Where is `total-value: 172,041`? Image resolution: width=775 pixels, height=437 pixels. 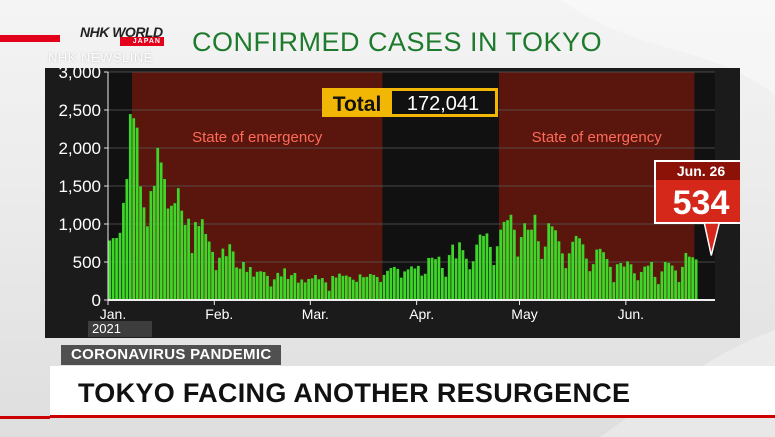 total-value: 172,041 is located at coordinates (443, 104).